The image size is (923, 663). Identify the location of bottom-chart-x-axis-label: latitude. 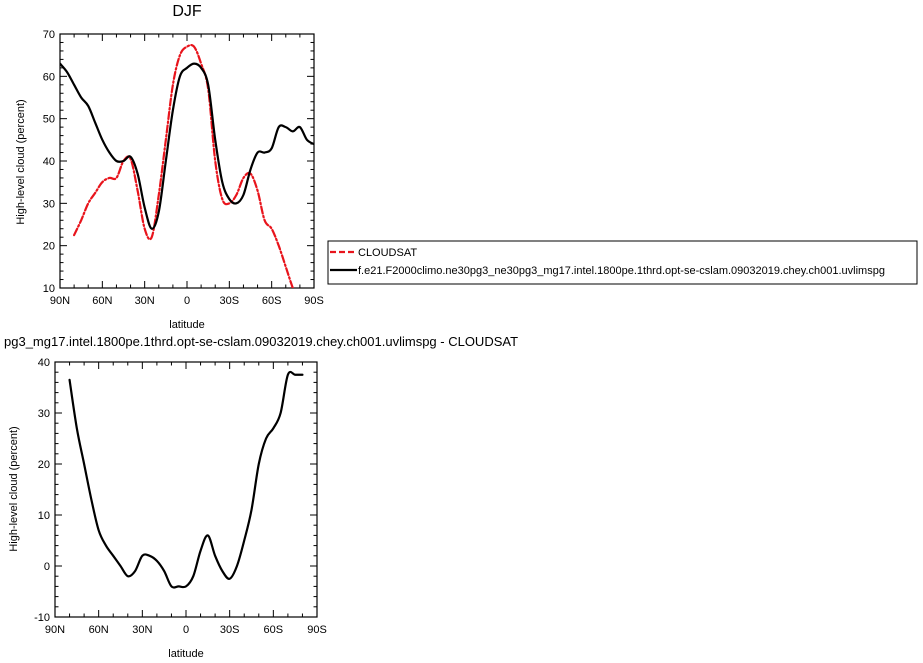
(185, 654).